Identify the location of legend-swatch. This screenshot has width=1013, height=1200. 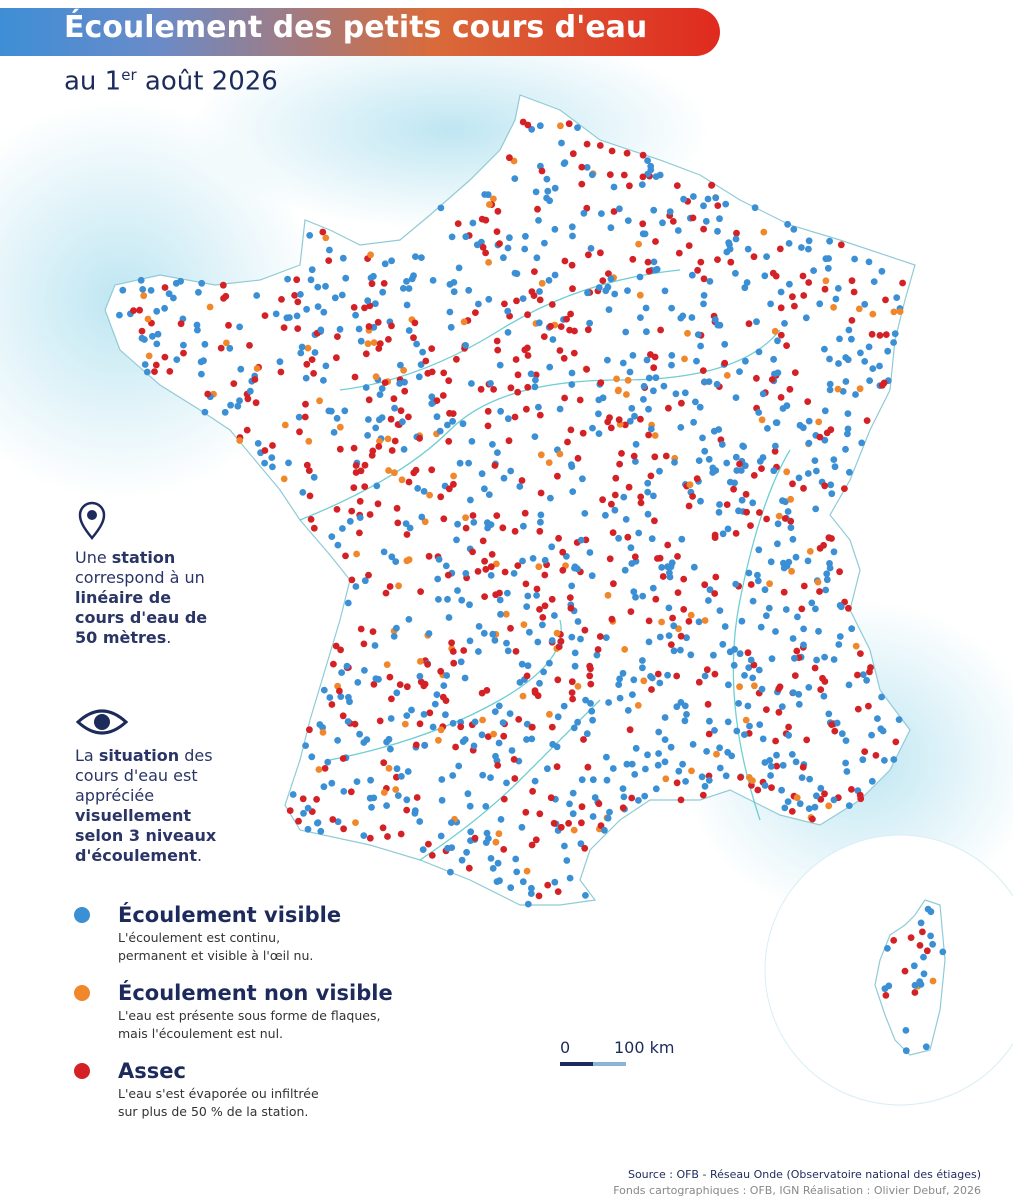
(82, 993).